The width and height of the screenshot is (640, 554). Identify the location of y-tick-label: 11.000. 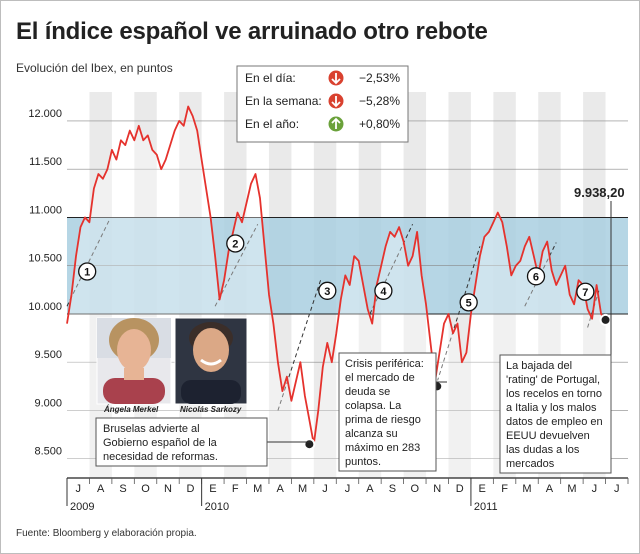
(45, 210).